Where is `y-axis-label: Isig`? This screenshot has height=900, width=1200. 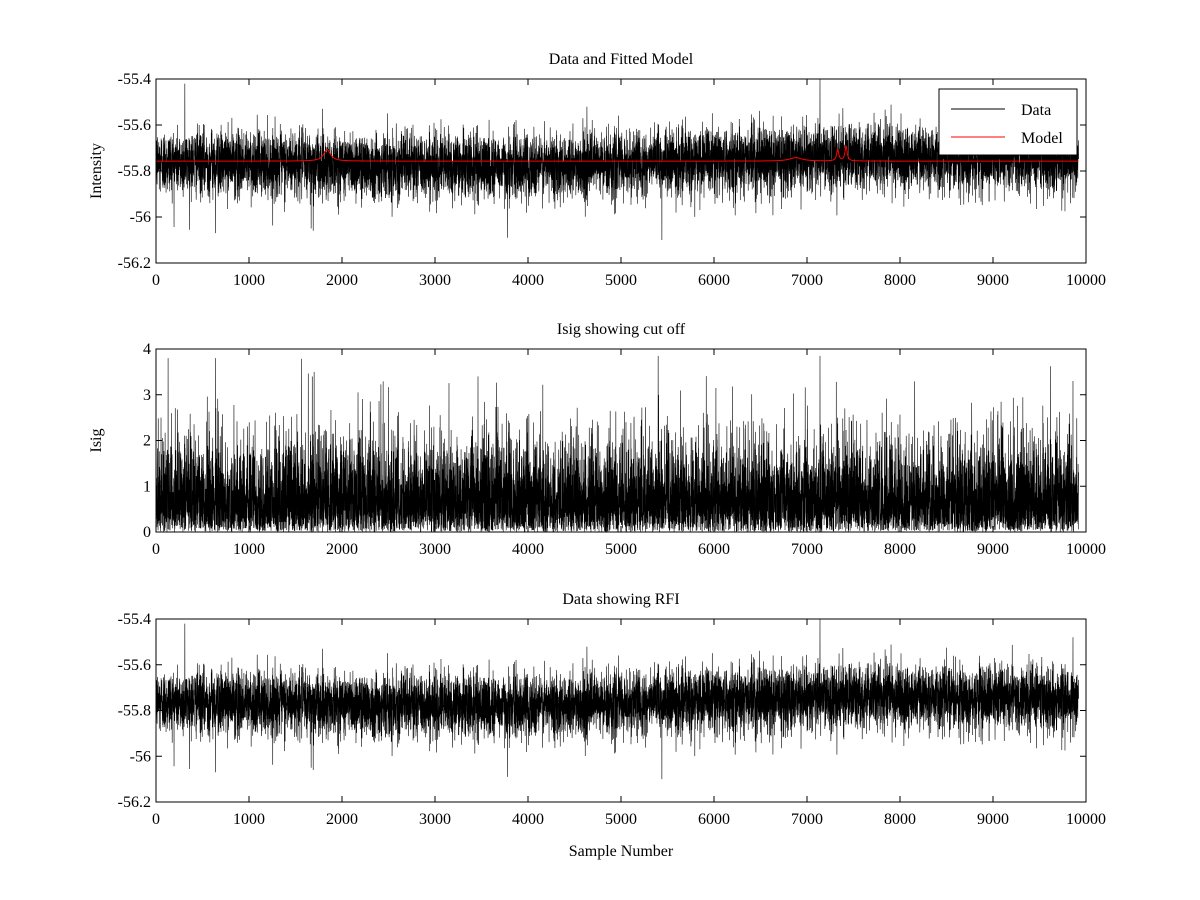
y-axis-label: Isig is located at coordinates (96, 441).